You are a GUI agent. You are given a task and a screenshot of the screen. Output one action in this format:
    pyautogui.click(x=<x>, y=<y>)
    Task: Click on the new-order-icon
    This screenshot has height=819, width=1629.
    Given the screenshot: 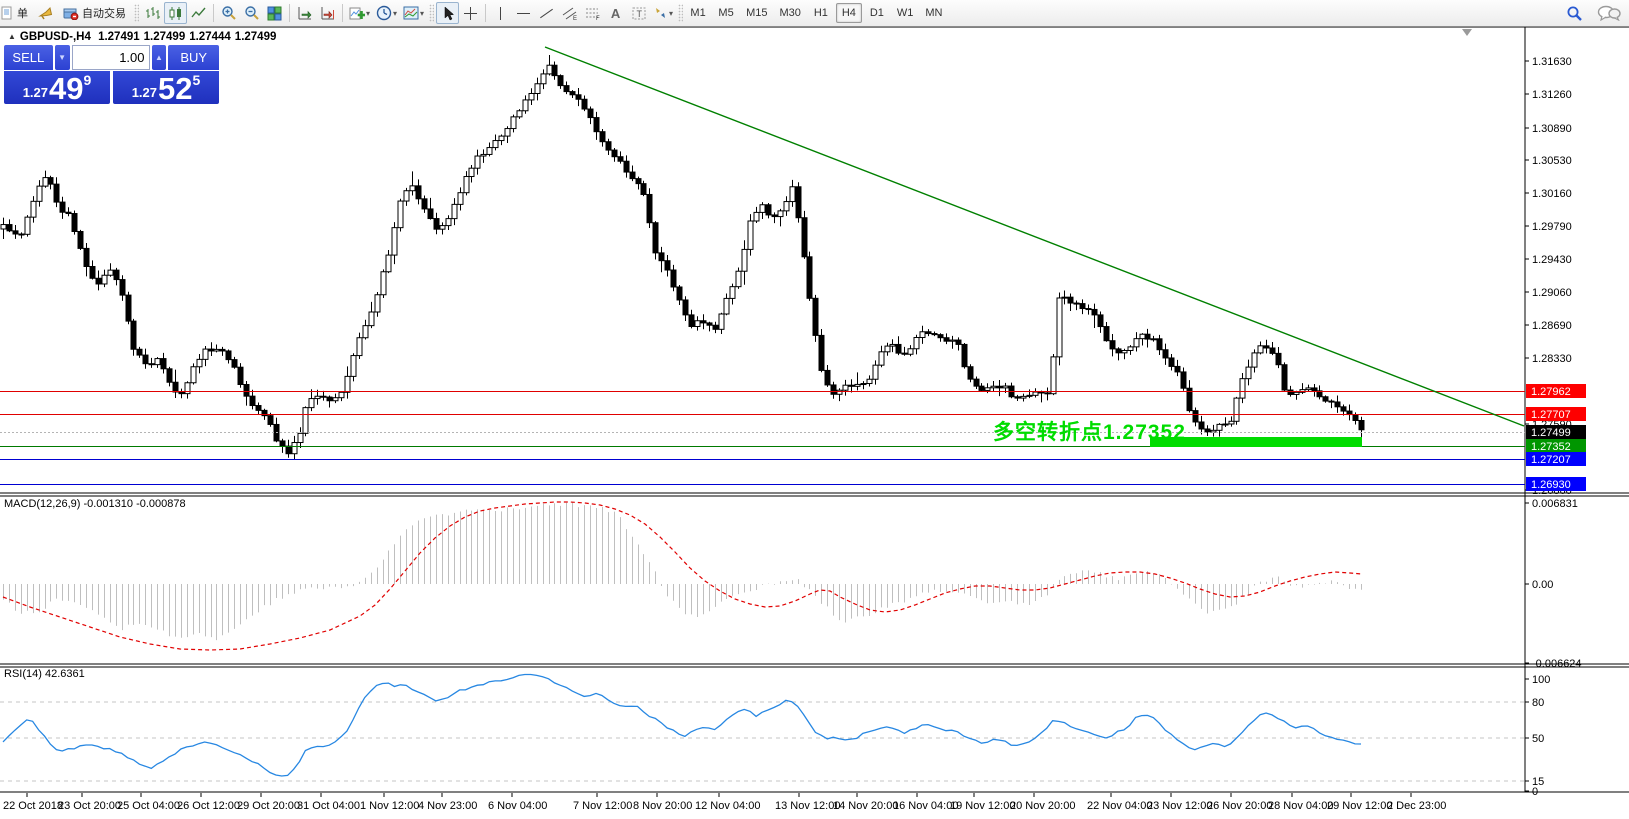 What is the action you would take?
    pyautogui.click(x=6, y=13)
    